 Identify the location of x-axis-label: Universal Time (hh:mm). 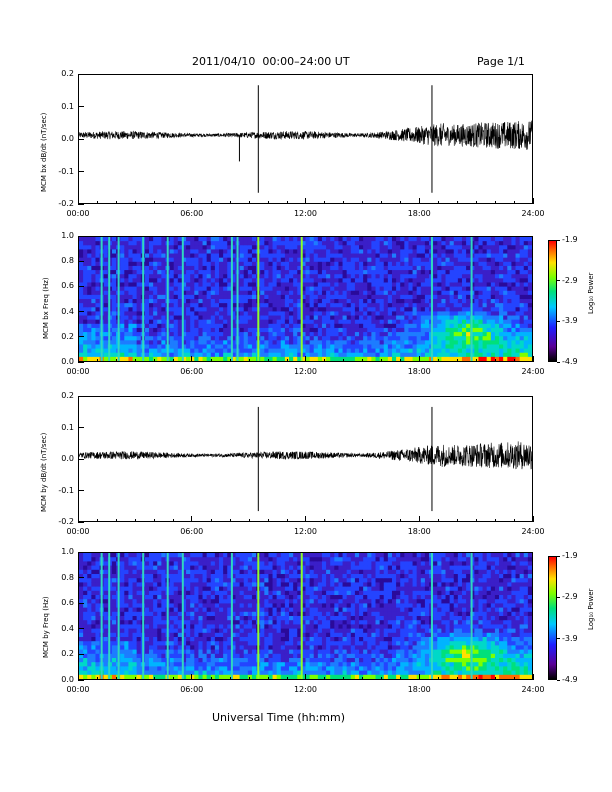
(278, 717).